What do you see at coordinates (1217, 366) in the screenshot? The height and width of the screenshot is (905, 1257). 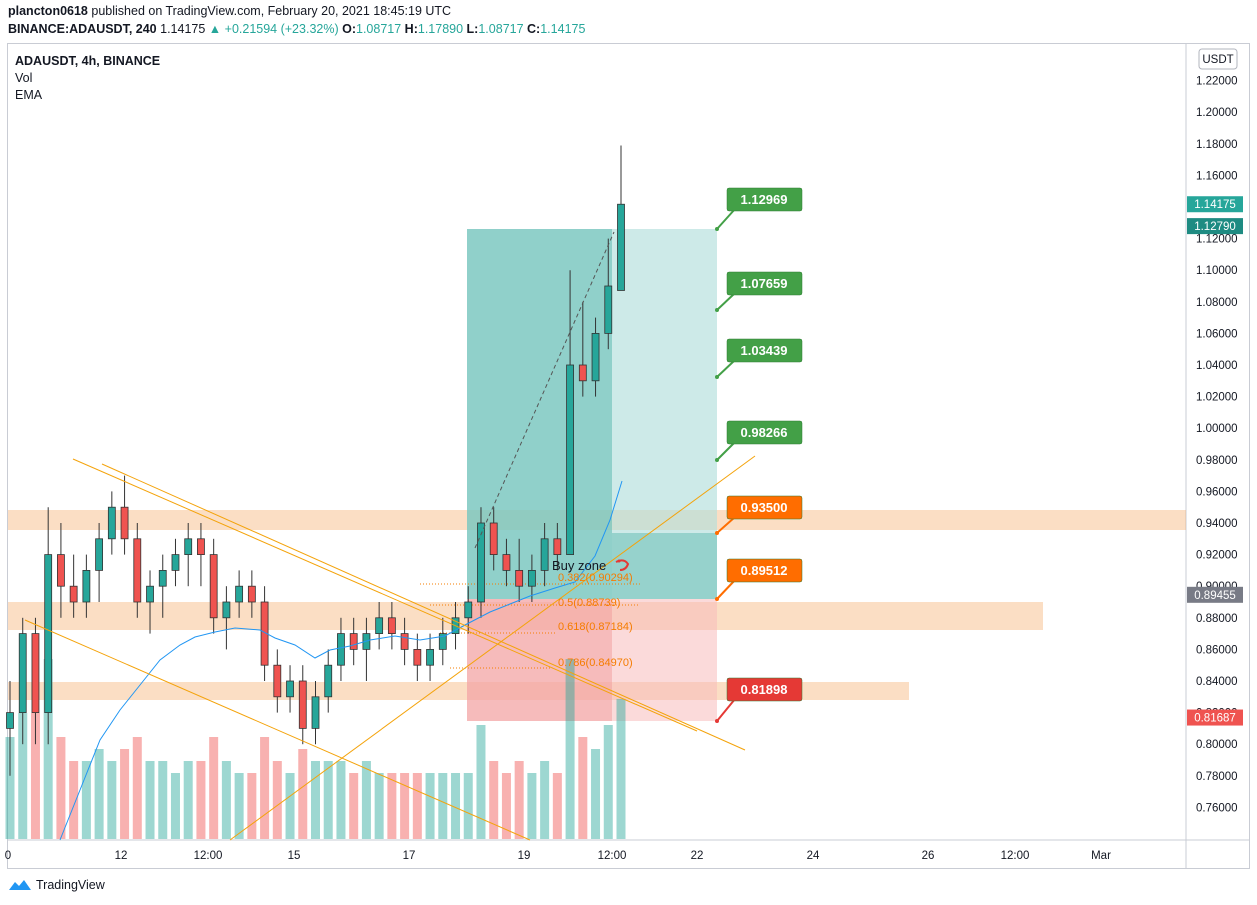 I see `price-tick-label: 1.04000` at bounding box center [1217, 366].